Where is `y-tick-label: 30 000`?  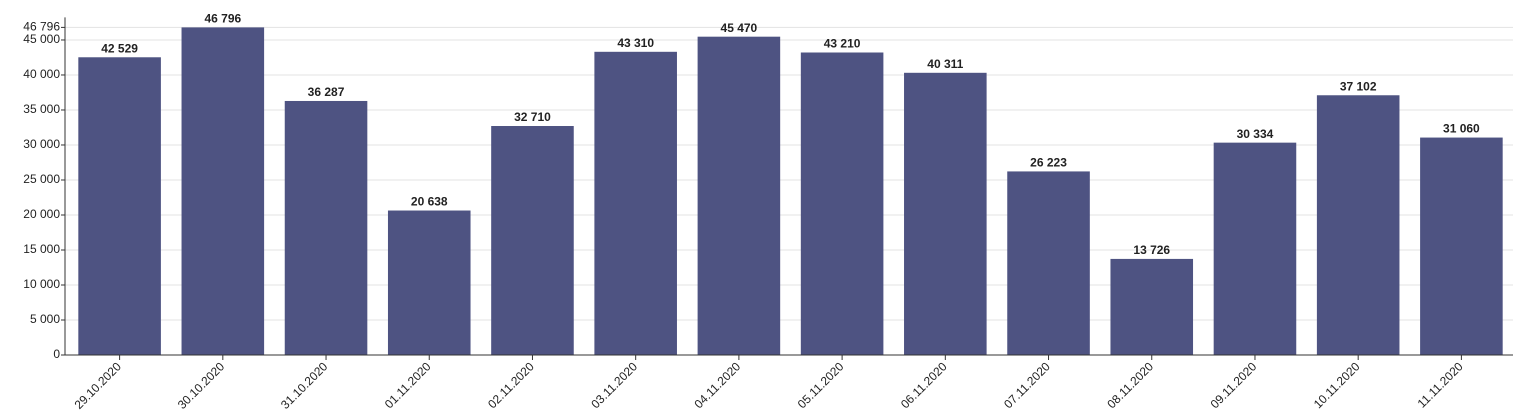 y-tick-label: 30 000 is located at coordinates (41, 144).